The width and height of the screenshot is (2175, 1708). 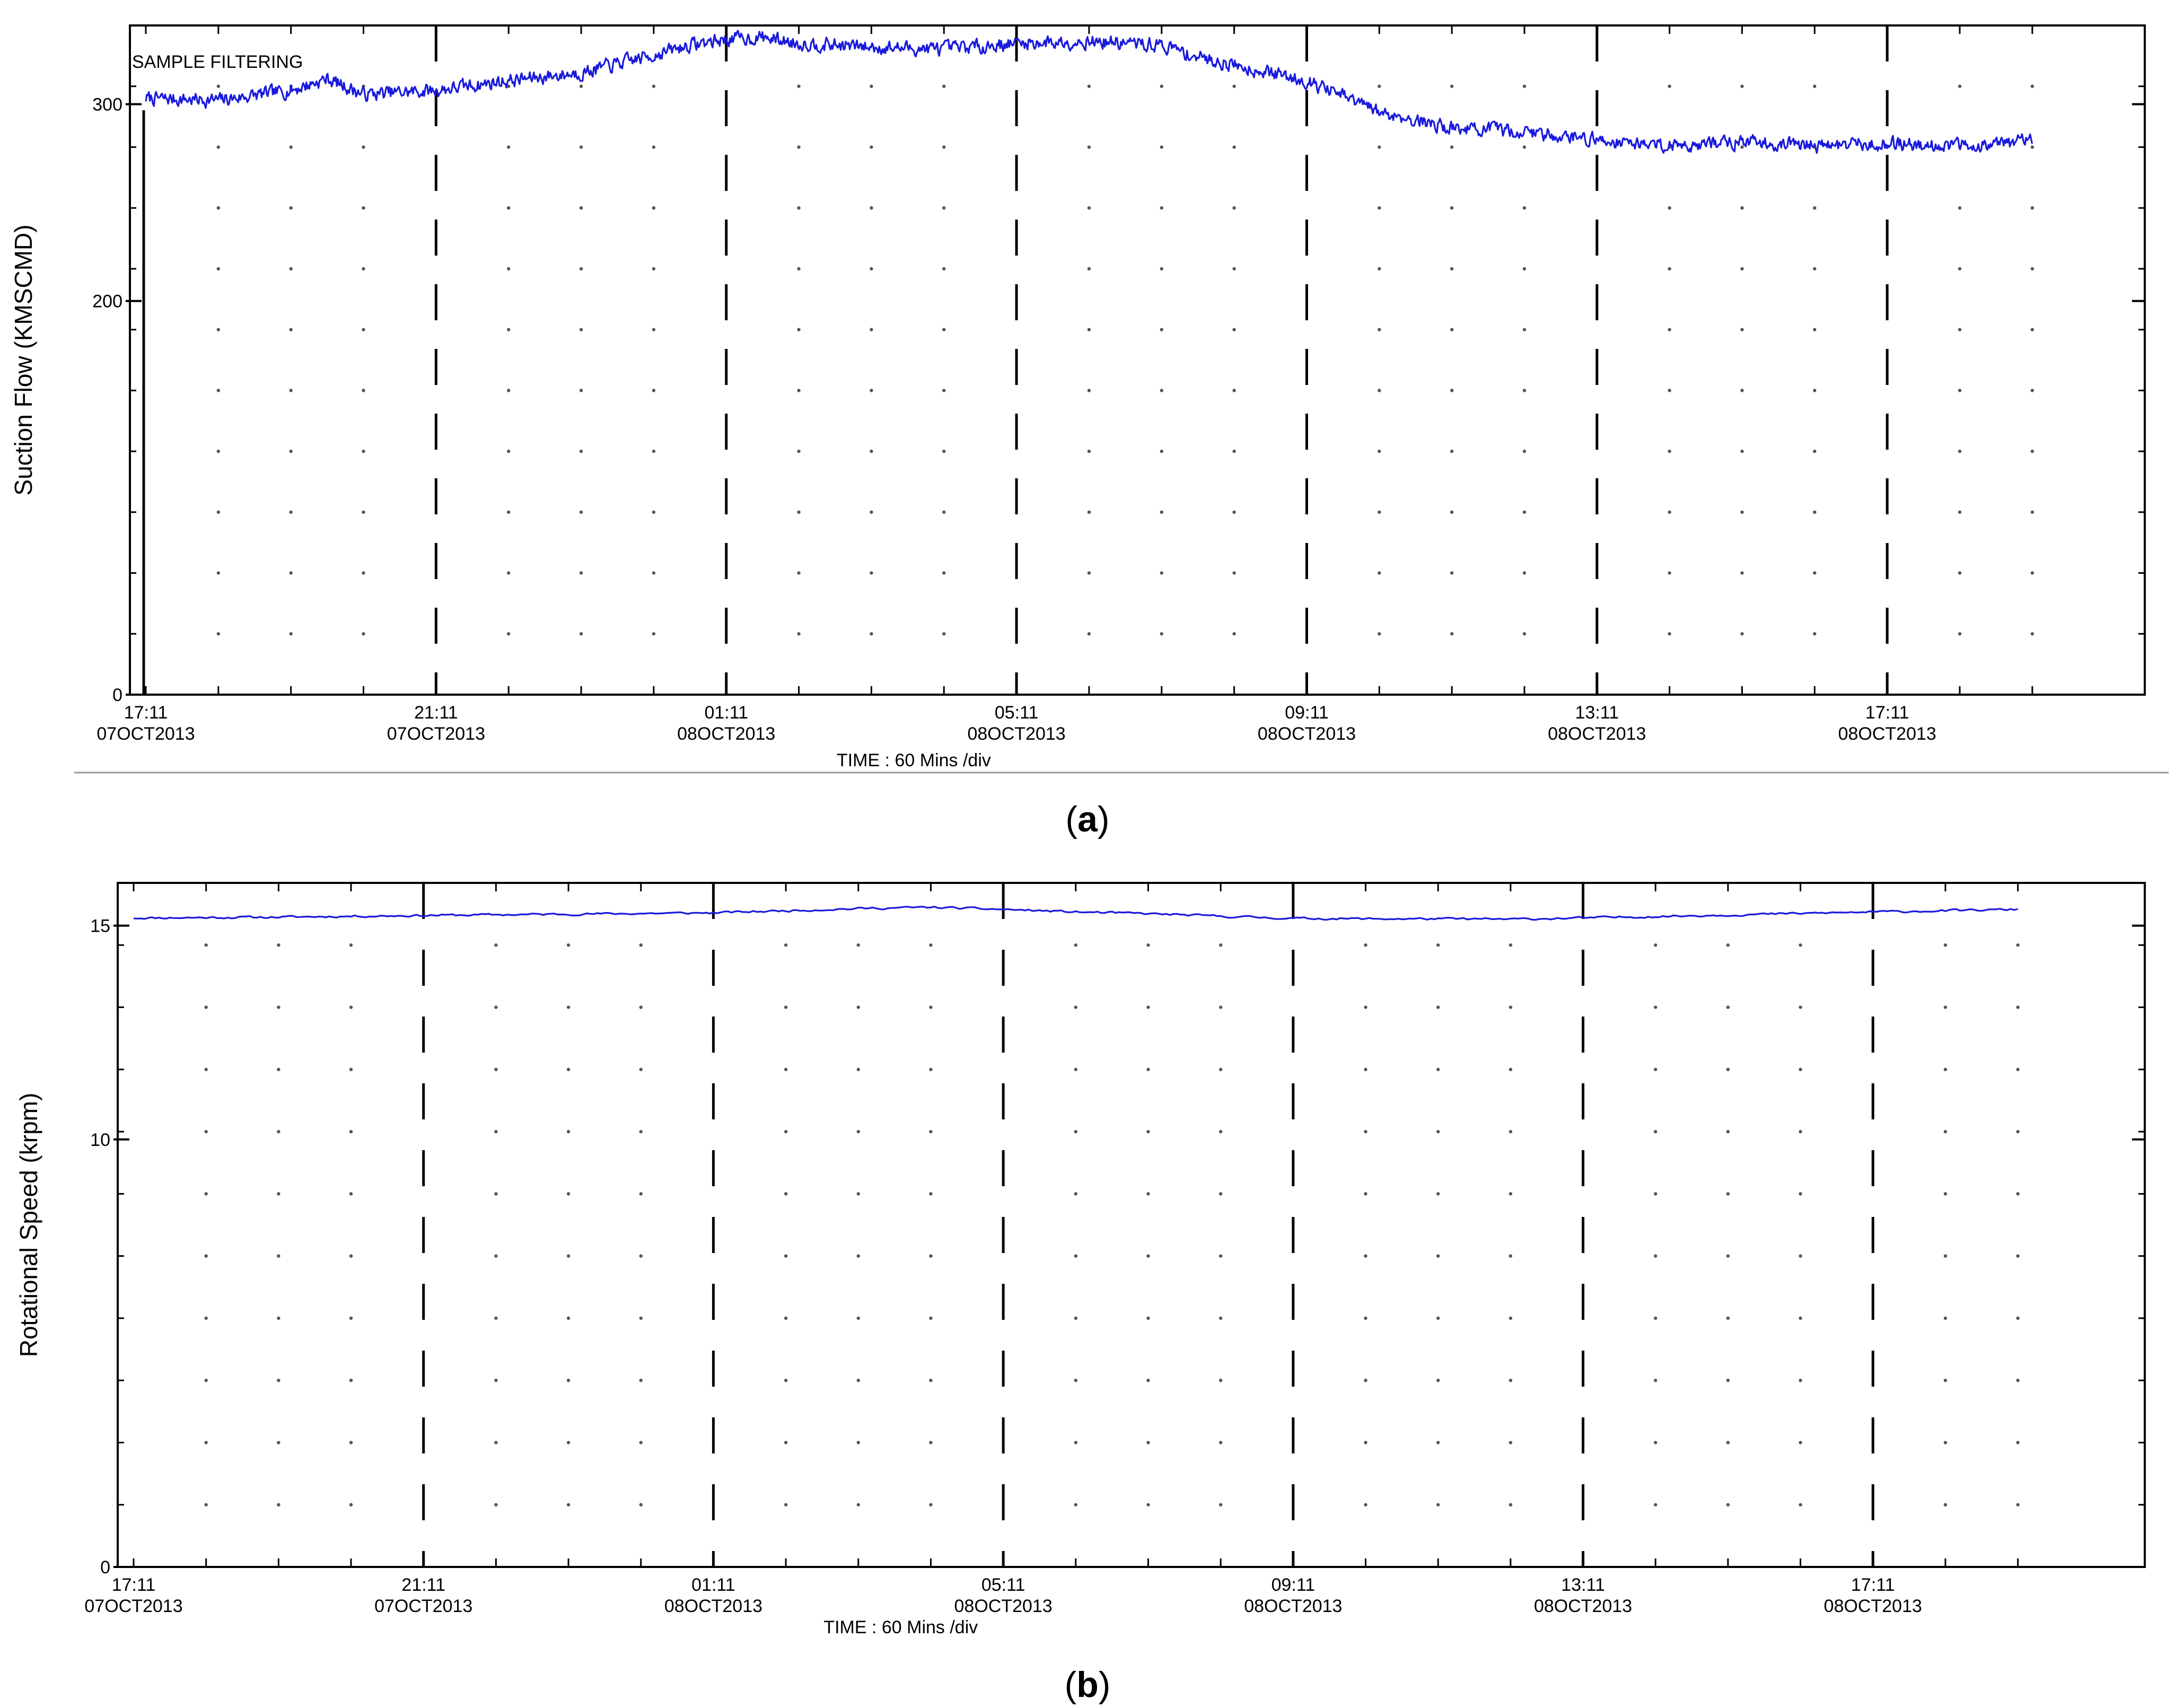 I want to click on y-axis-title: Rotational Speed (krpm), so click(x=28, y=1225).